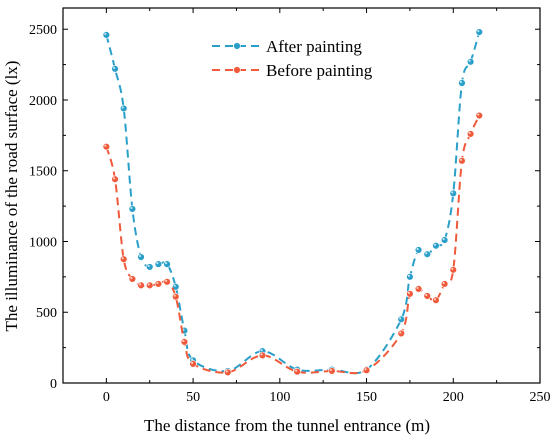 Image resolution: width=550 pixels, height=440 pixels. I want to click on x-tick-label: 150, so click(366, 397).